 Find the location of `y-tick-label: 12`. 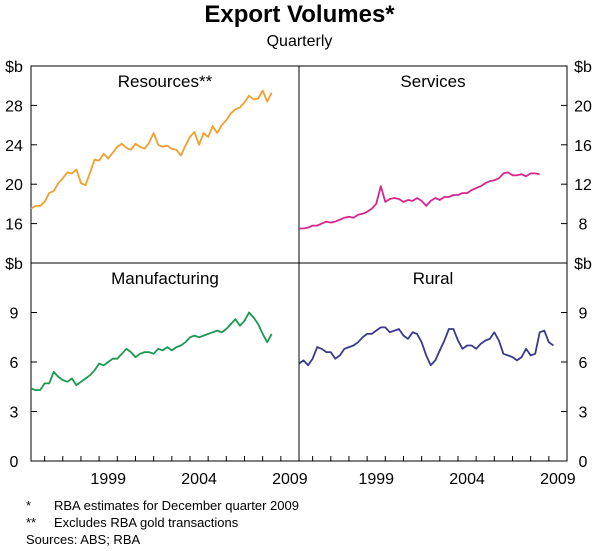

y-tick-label: 12 is located at coordinates (583, 185).